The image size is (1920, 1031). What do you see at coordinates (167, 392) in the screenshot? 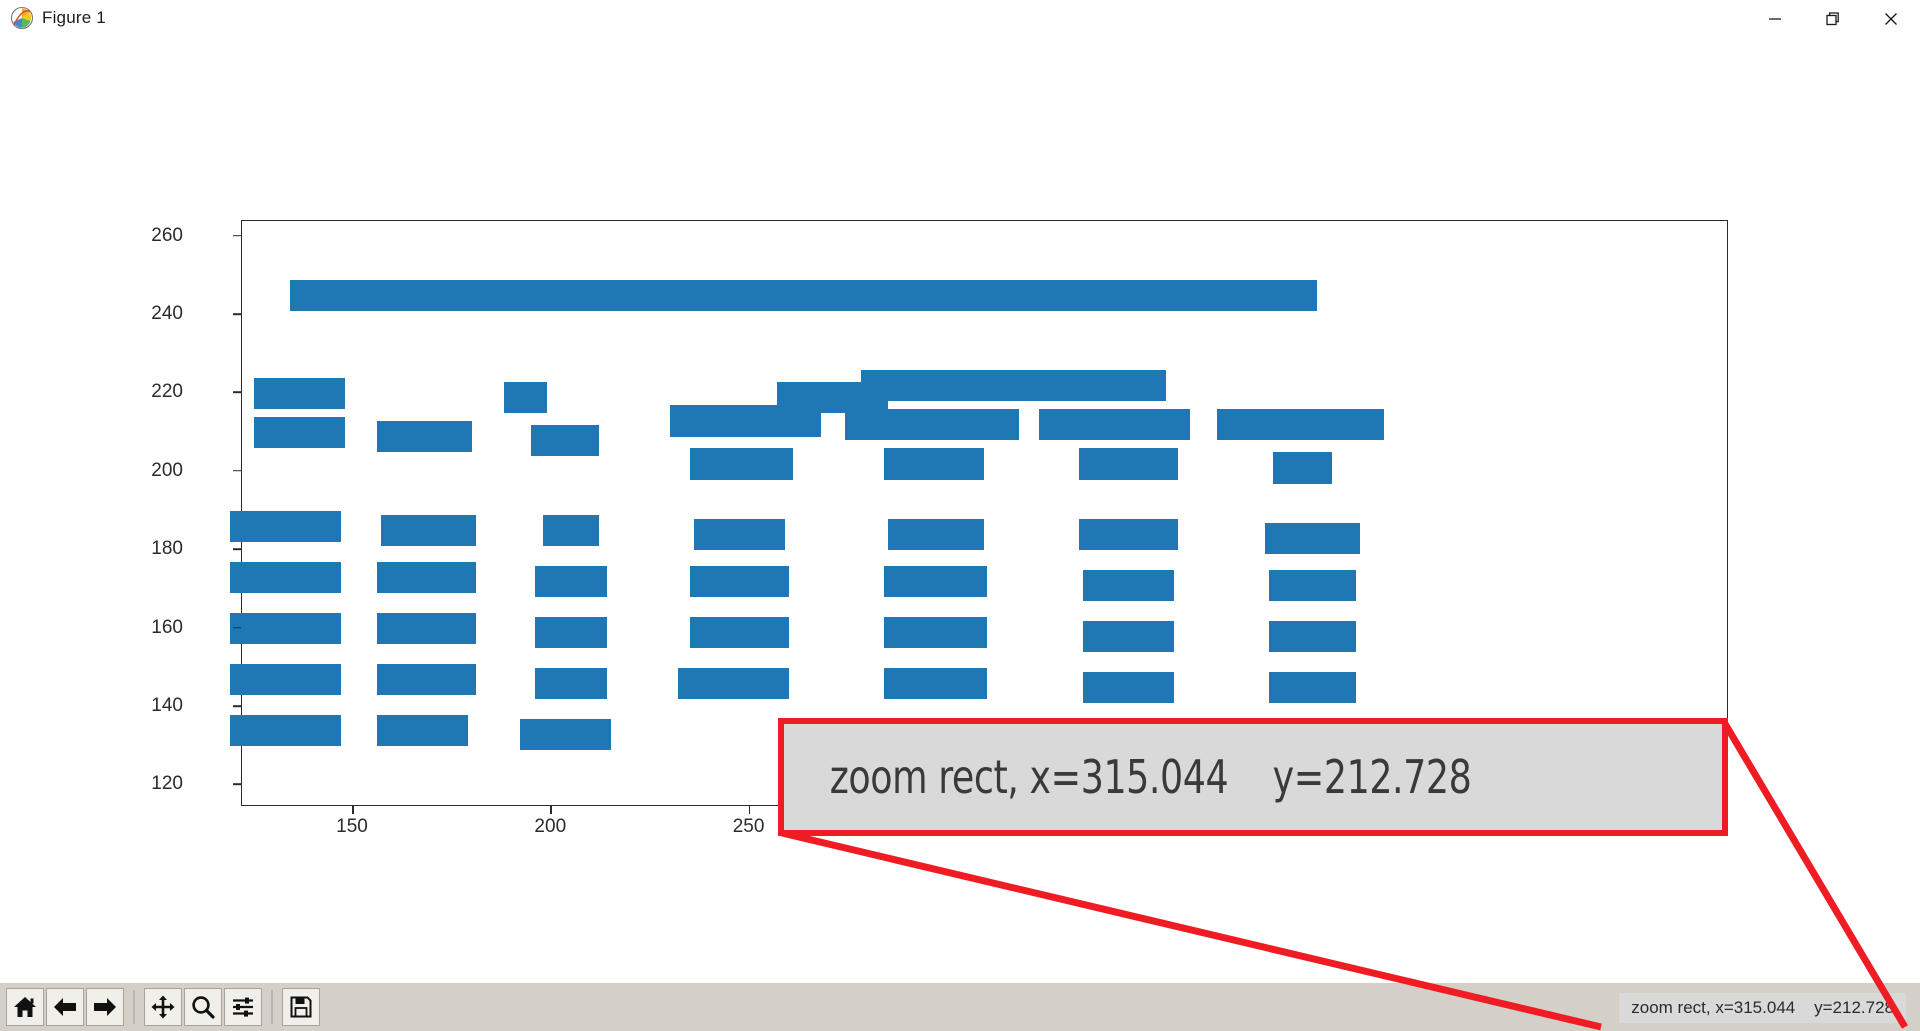
I see `y-tick-label: 220` at bounding box center [167, 392].